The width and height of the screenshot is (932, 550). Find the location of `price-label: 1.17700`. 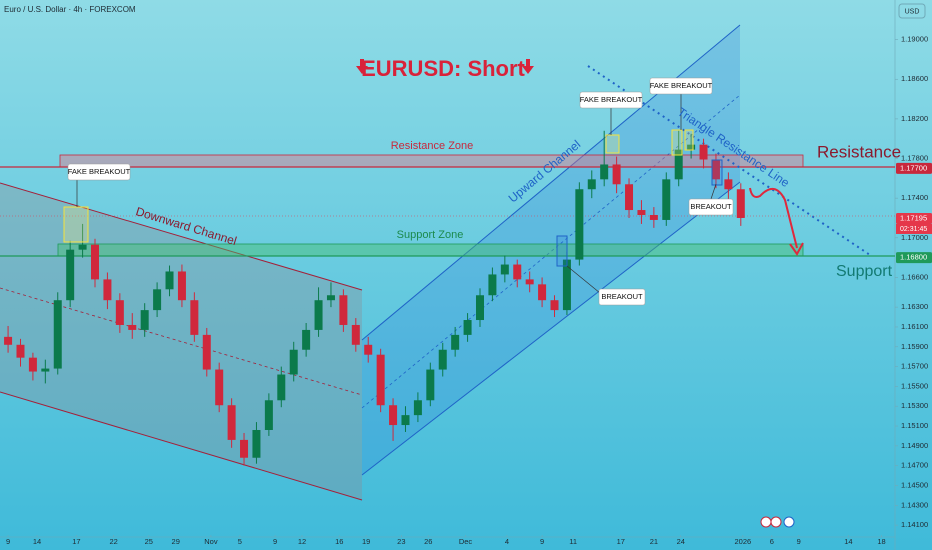

price-label: 1.17700 is located at coordinates (913, 167).